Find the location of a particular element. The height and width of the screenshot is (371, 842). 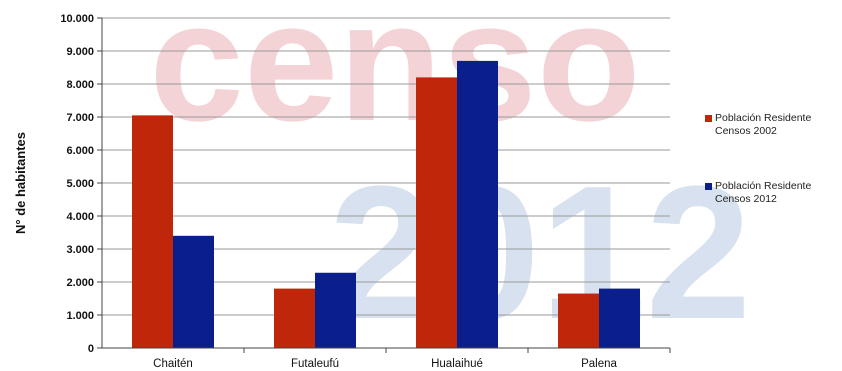

legend-item-2002: Población Residente Censos 2002 is located at coordinates (772, 125).